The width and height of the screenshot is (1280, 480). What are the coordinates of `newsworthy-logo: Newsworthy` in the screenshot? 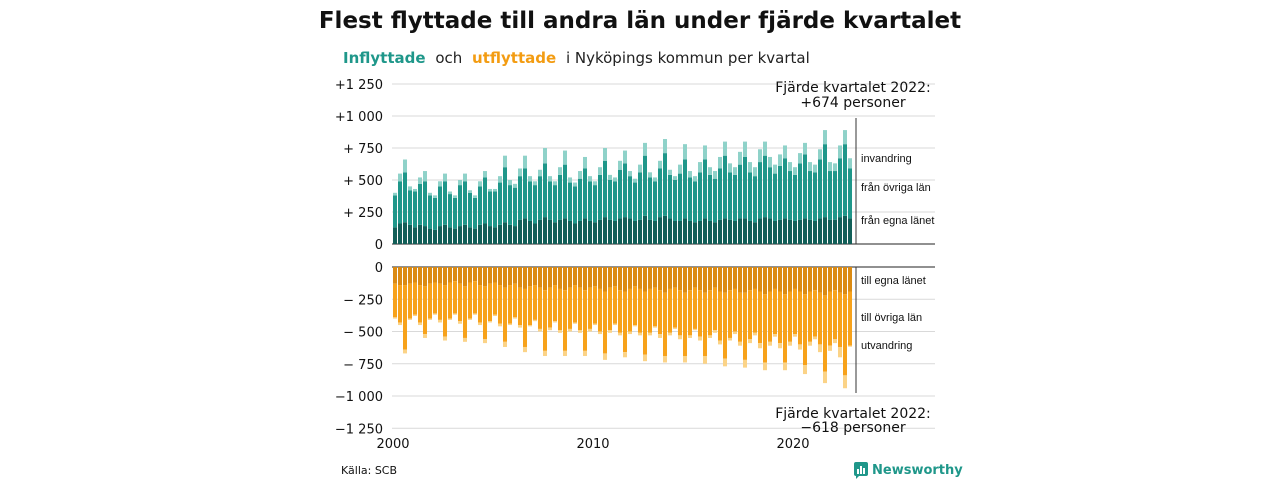 It's located at (908, 470).